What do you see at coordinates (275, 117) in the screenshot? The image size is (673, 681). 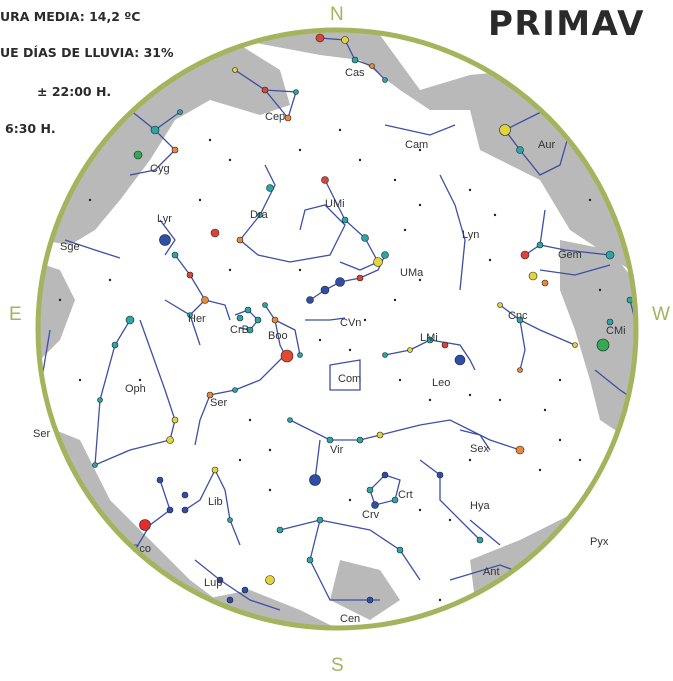 I see `label-cep: Cep` at bounding box center [275, 117].